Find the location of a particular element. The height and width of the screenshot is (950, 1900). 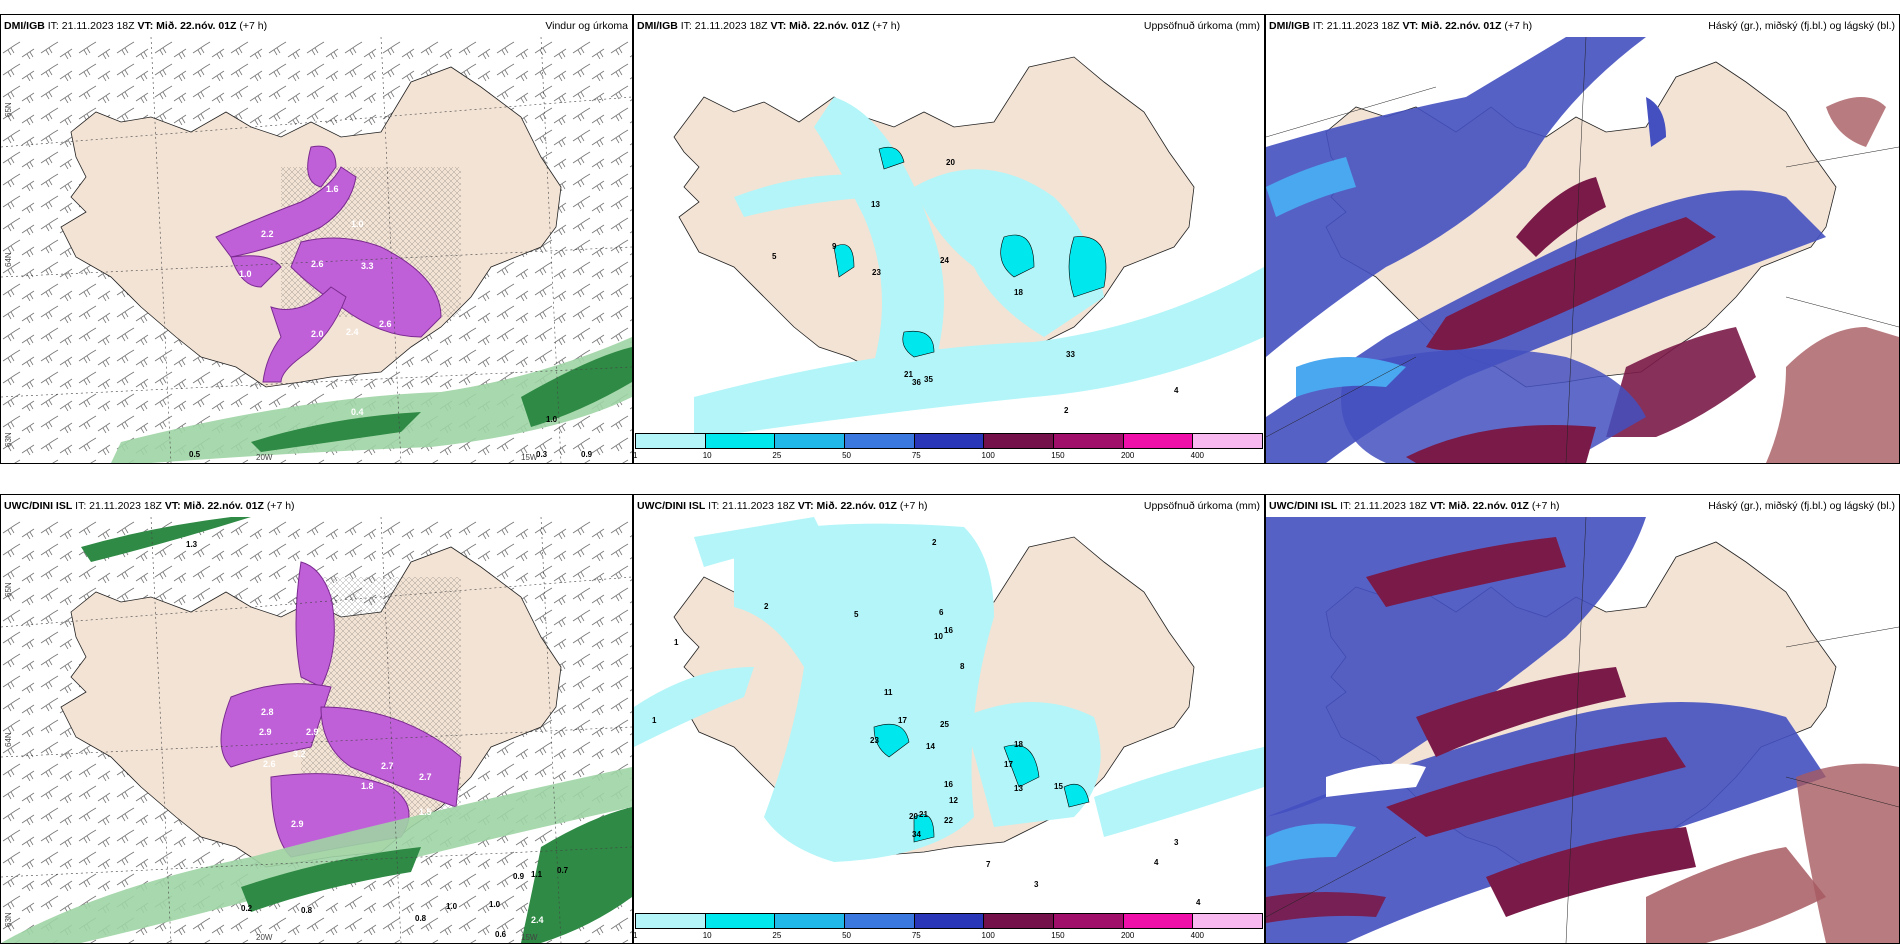

label: 1.5 is located at coordinates (425, 812).